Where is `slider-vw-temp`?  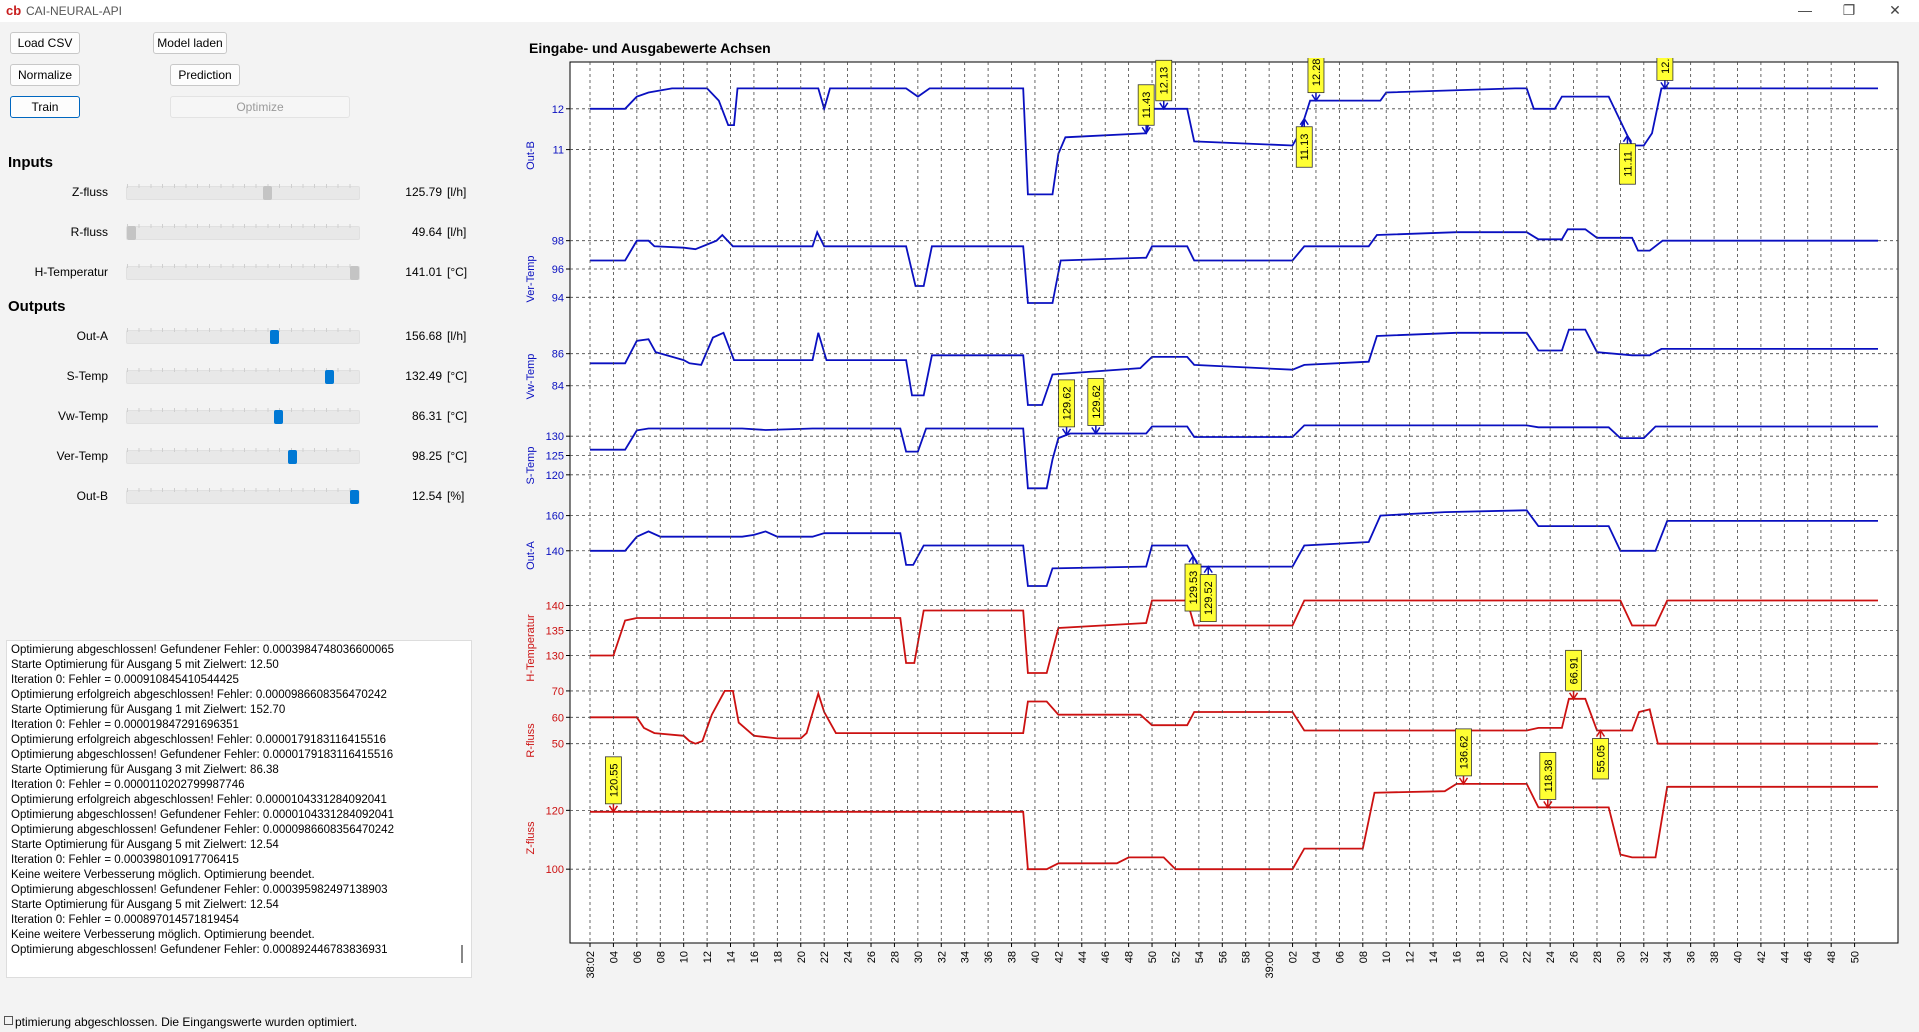
slider-vw-temp is located at coordinates (243, 416).